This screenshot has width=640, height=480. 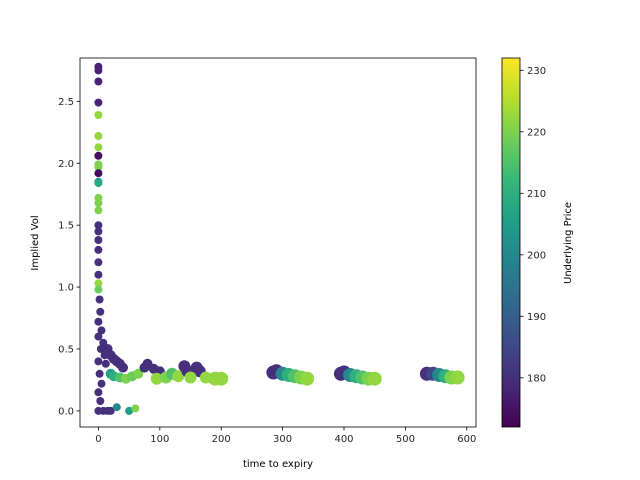 What do you see at coordinates (536, 71) in the screenshot?
I see `colorbar-tick-label: 230` at bounding box center [536, 71].